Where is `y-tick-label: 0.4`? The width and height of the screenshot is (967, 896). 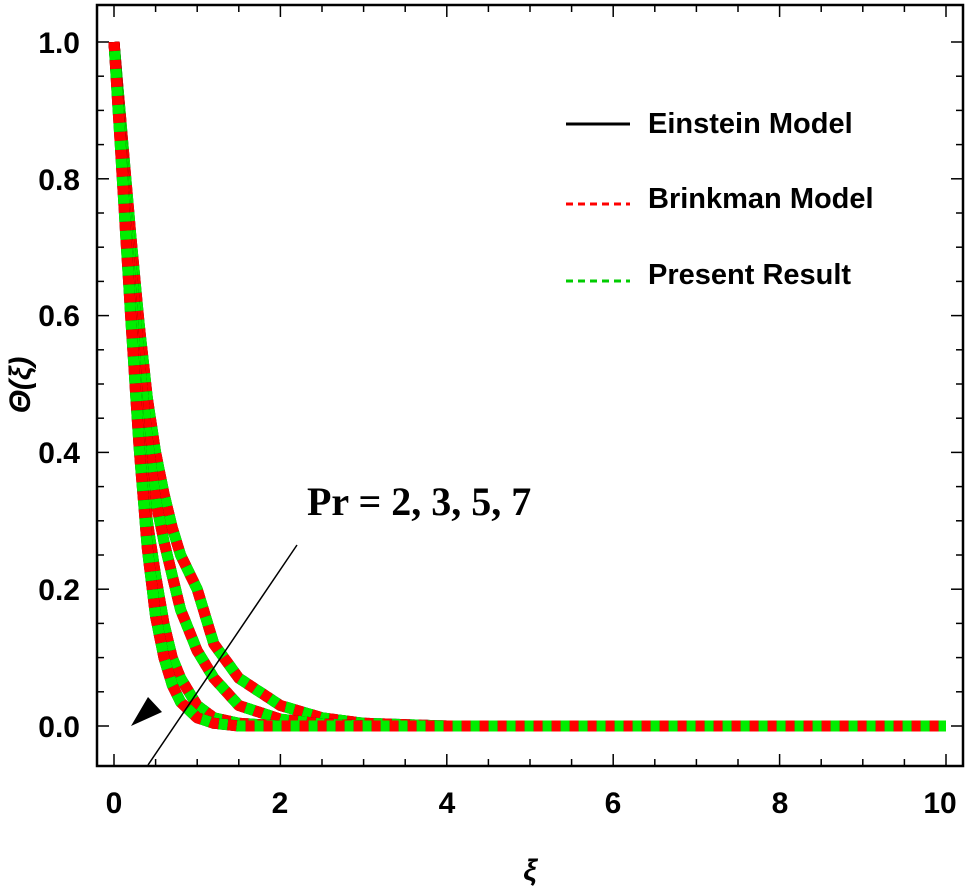 y-tick-label: 0.4 is located at coordinates (59, 453).